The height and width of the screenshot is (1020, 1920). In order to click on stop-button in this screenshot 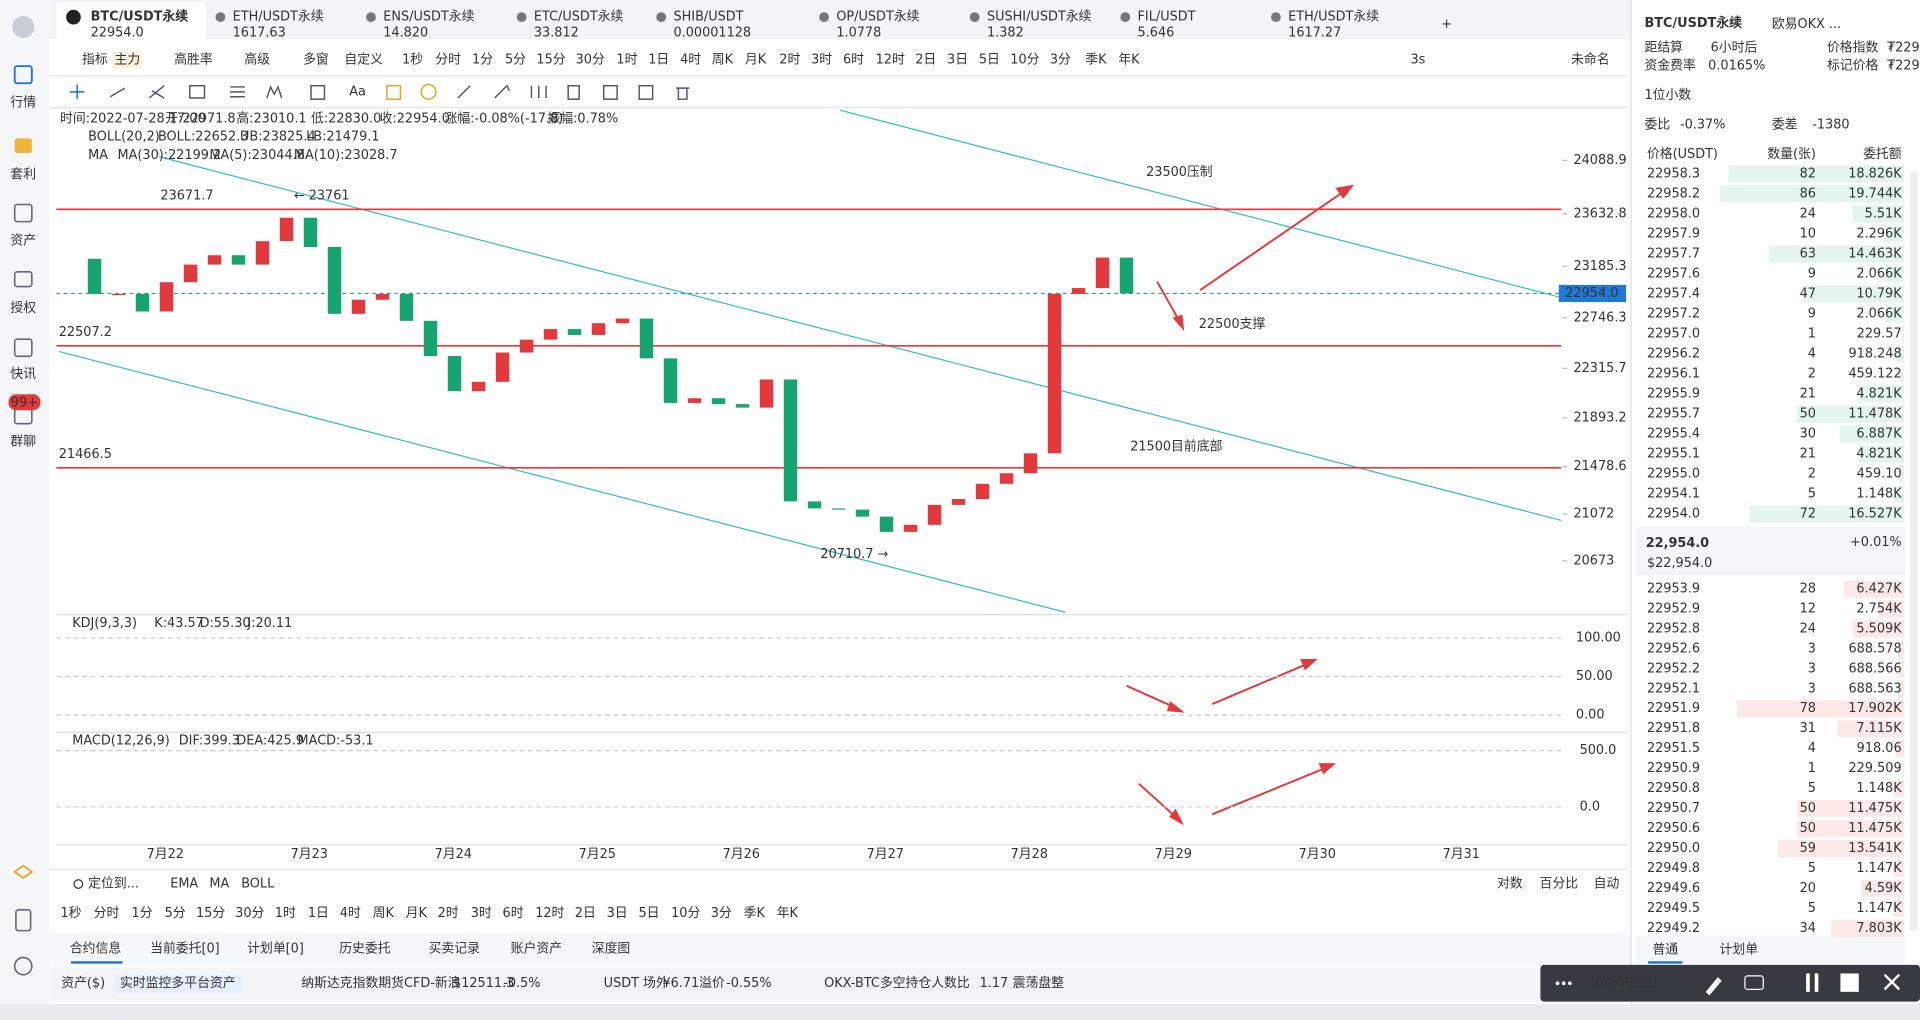, I will do `click(1849, 982)`.